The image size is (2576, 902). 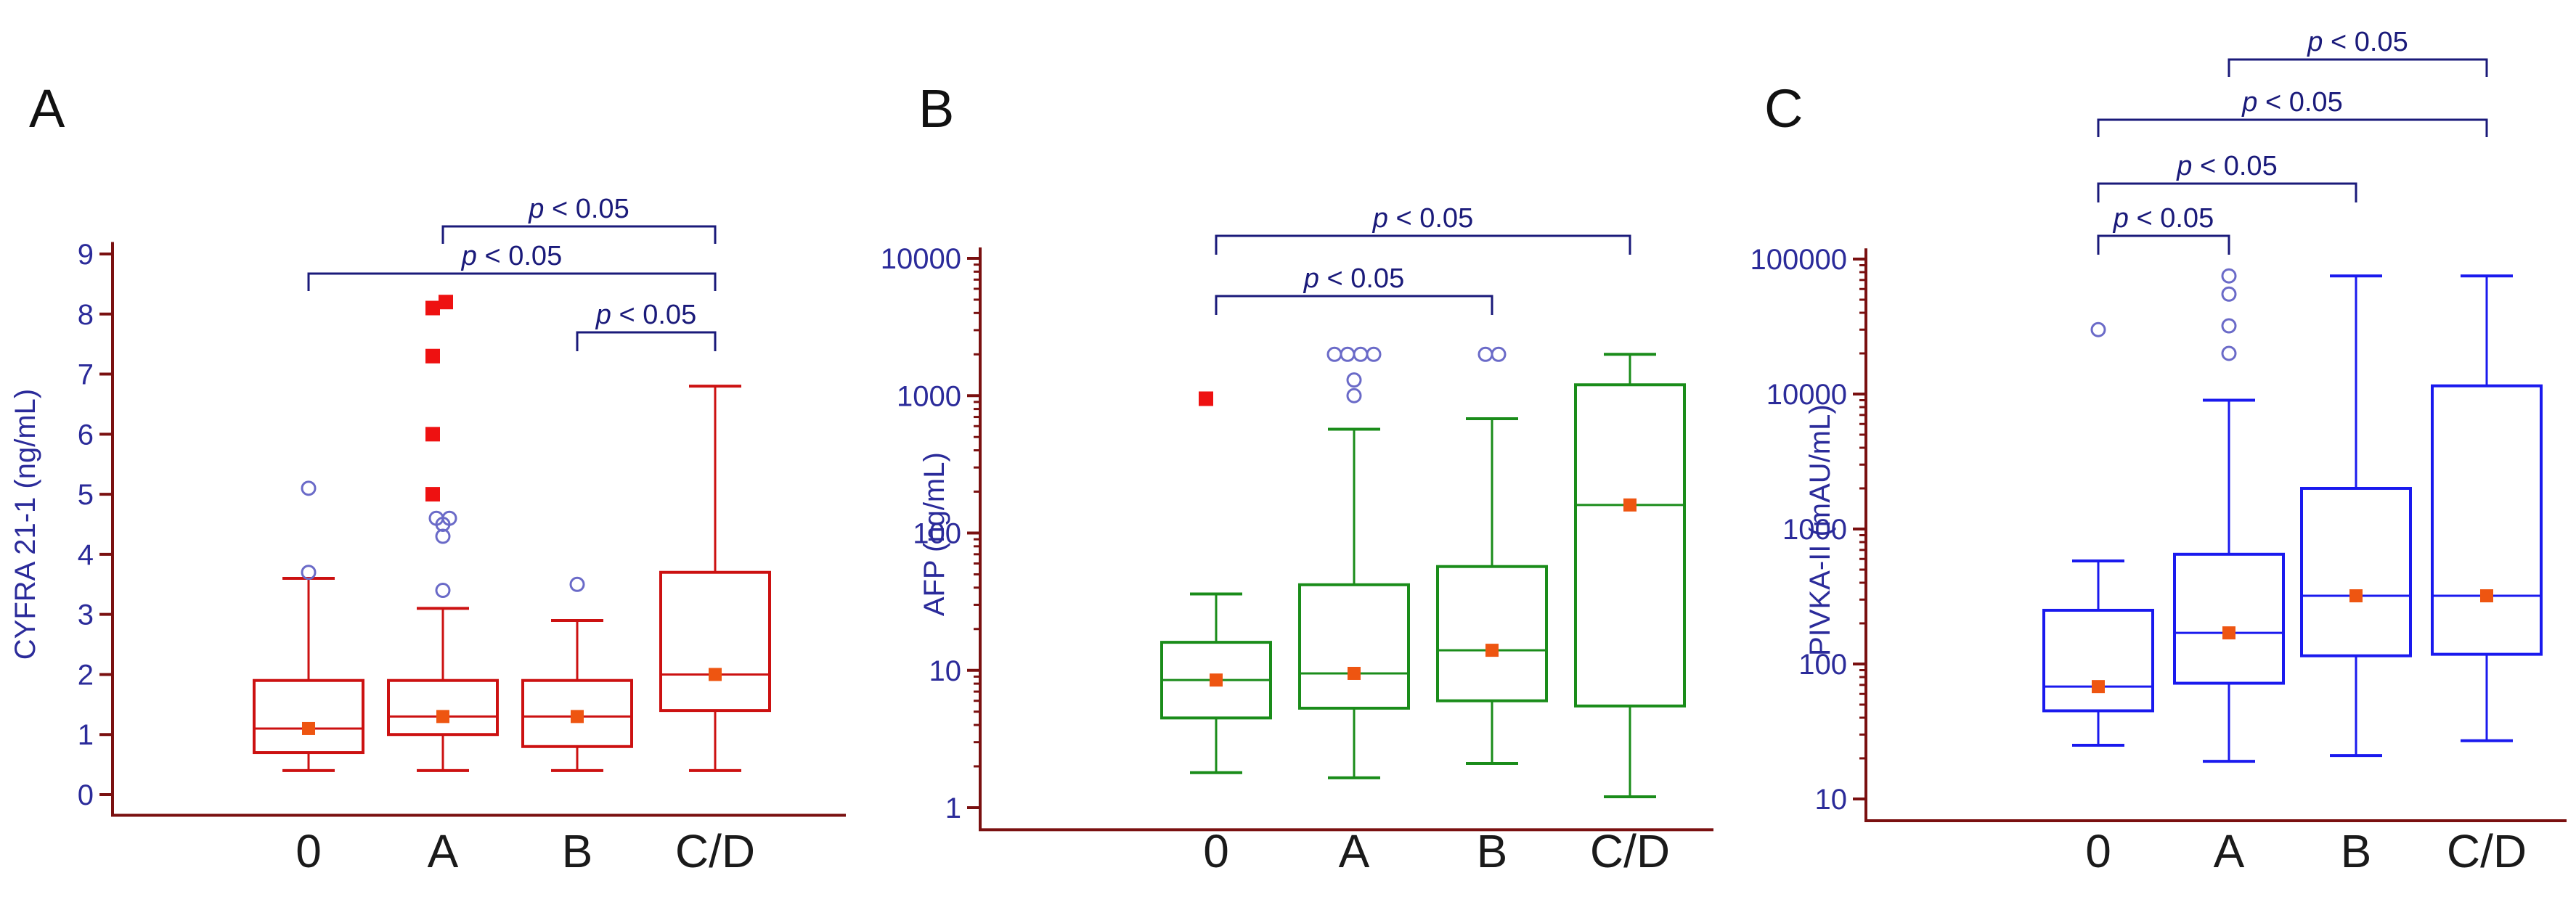 What do you see at coordinates (86, 555) in the screenshot?
I see `y-tick-label: 4` at bounding box center [86, 555].